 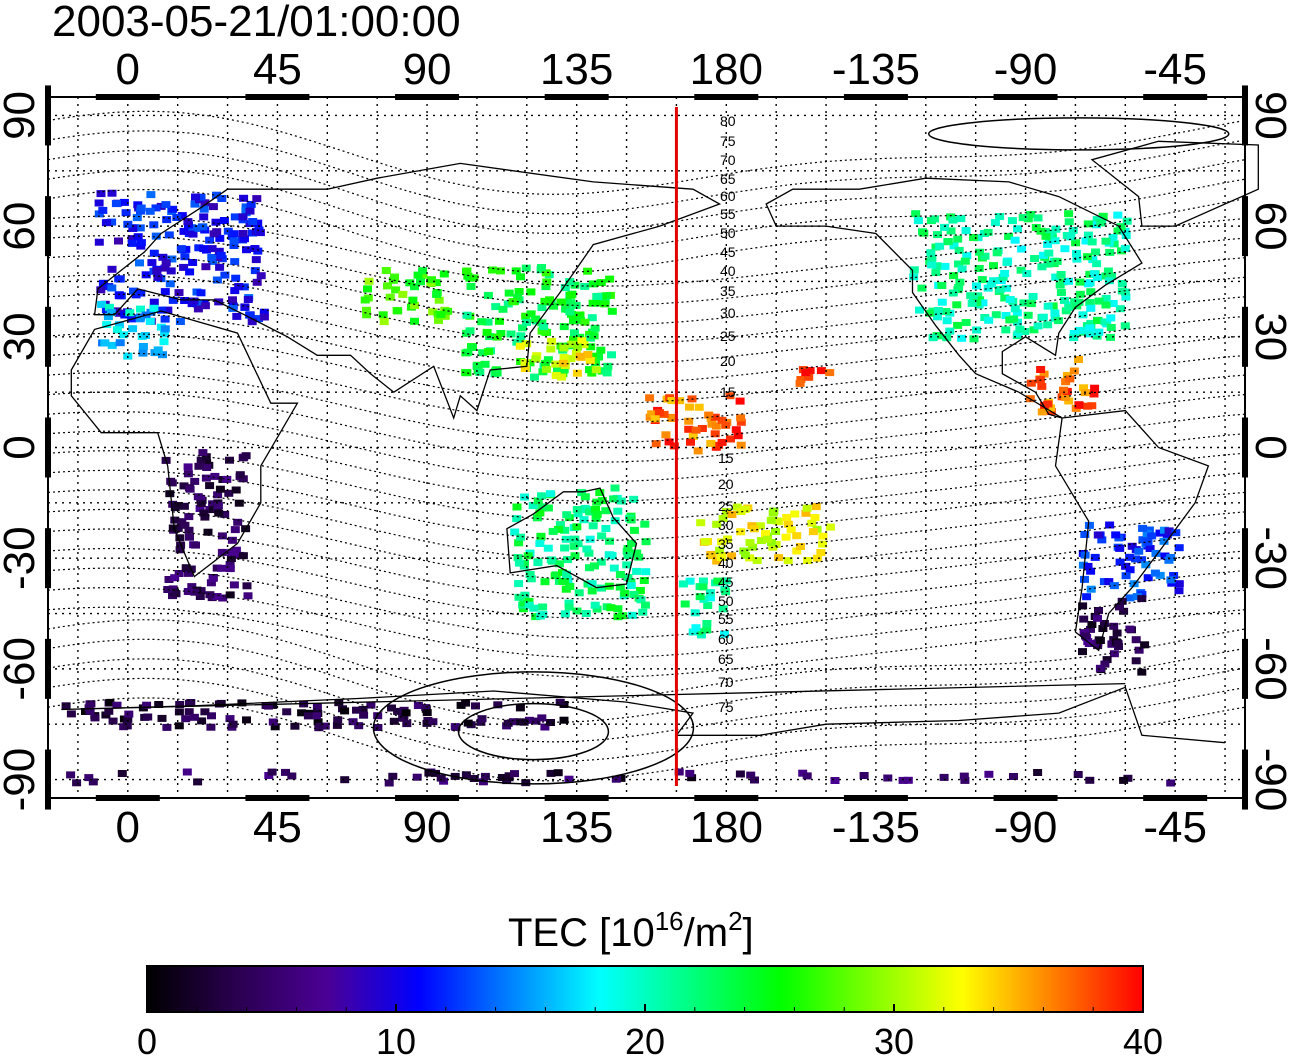 I want to click on lon-tick-label: -45, so click(x=1175, y=827).